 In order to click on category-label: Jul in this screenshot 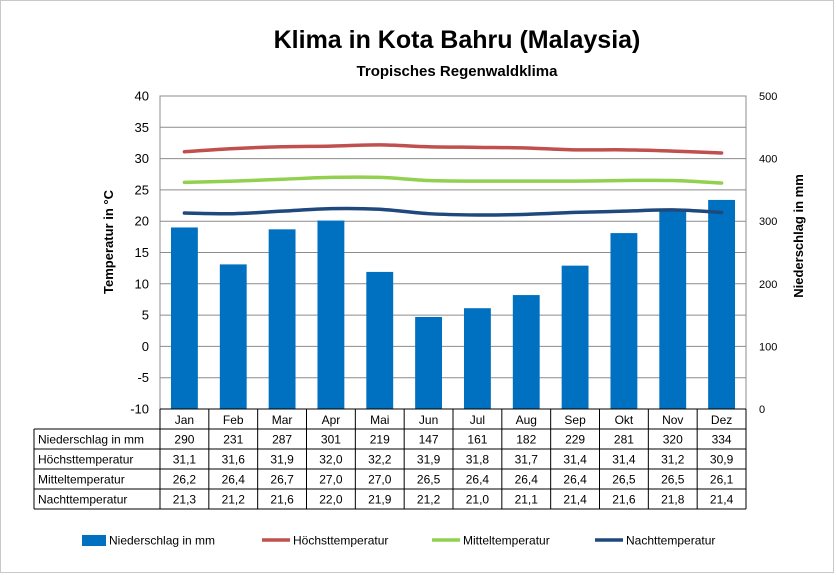, I will do `click(477, 420)`.